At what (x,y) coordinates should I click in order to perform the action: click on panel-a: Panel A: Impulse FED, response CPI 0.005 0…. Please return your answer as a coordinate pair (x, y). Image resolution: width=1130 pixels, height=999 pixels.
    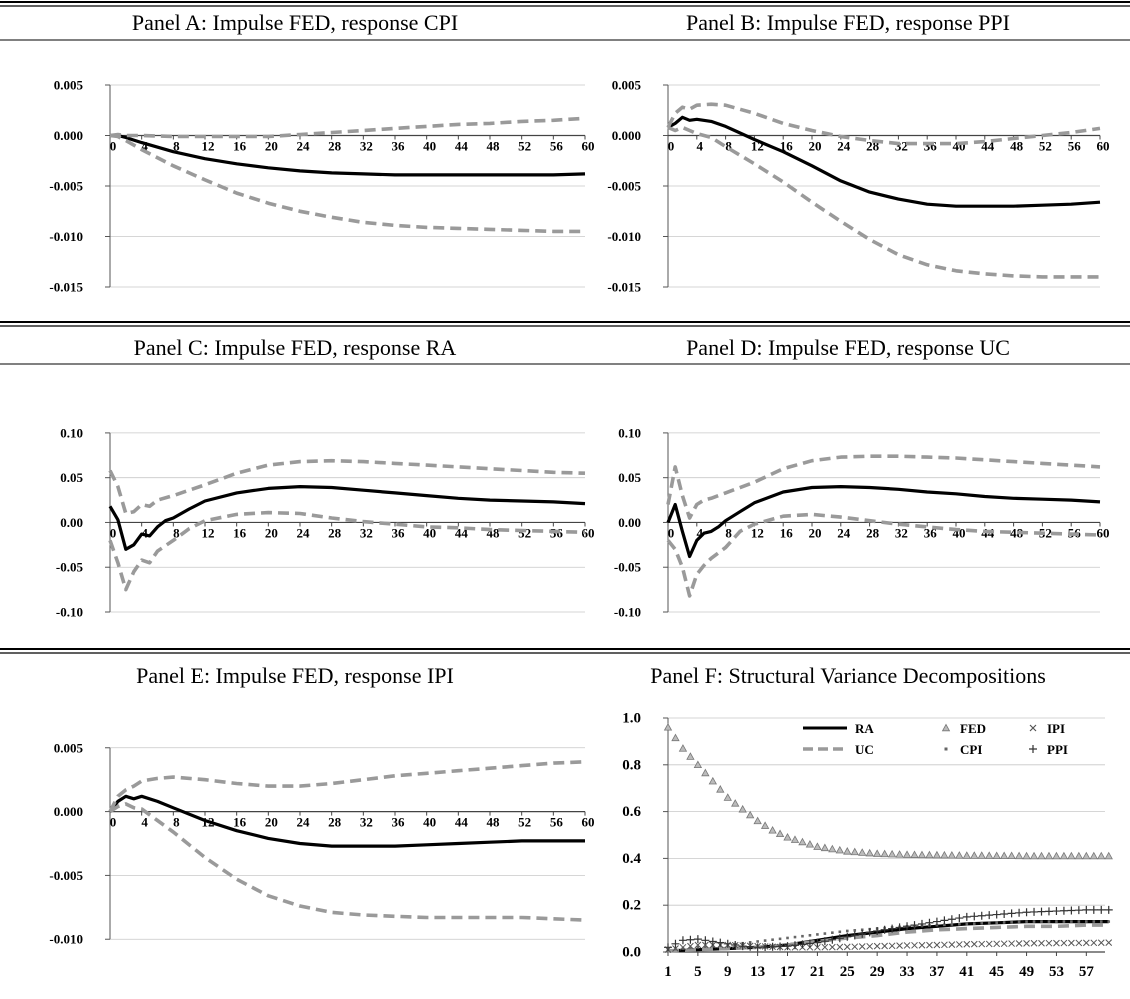
    Looking at the image, I should click on (321, 152).